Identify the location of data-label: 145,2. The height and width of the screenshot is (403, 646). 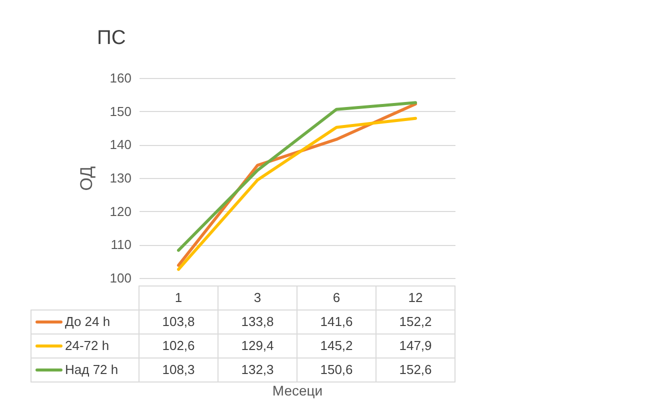
(336, 345).